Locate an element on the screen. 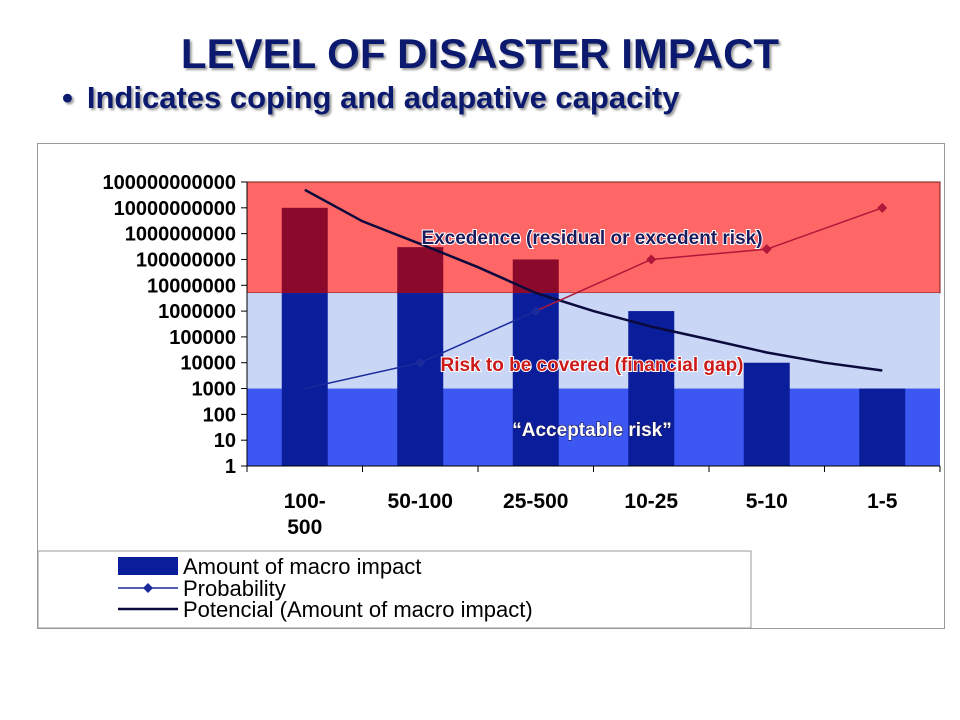 The height and width of the screenshot is (720, 960). y-tick-label: 10000 is located at coordinates (208, 364).